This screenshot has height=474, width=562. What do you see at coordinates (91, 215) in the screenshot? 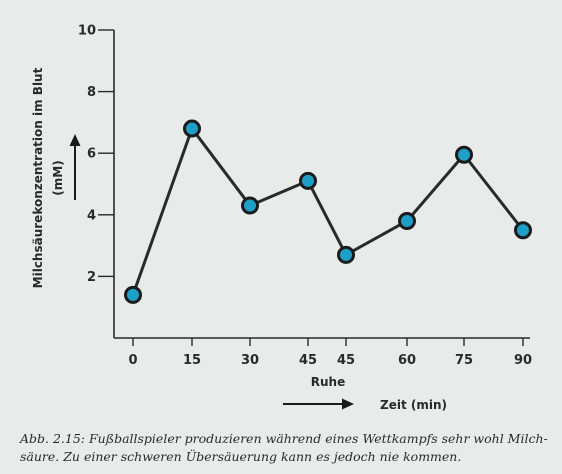
I see `y-tick-label: 4` at bounding box center [91, 215].